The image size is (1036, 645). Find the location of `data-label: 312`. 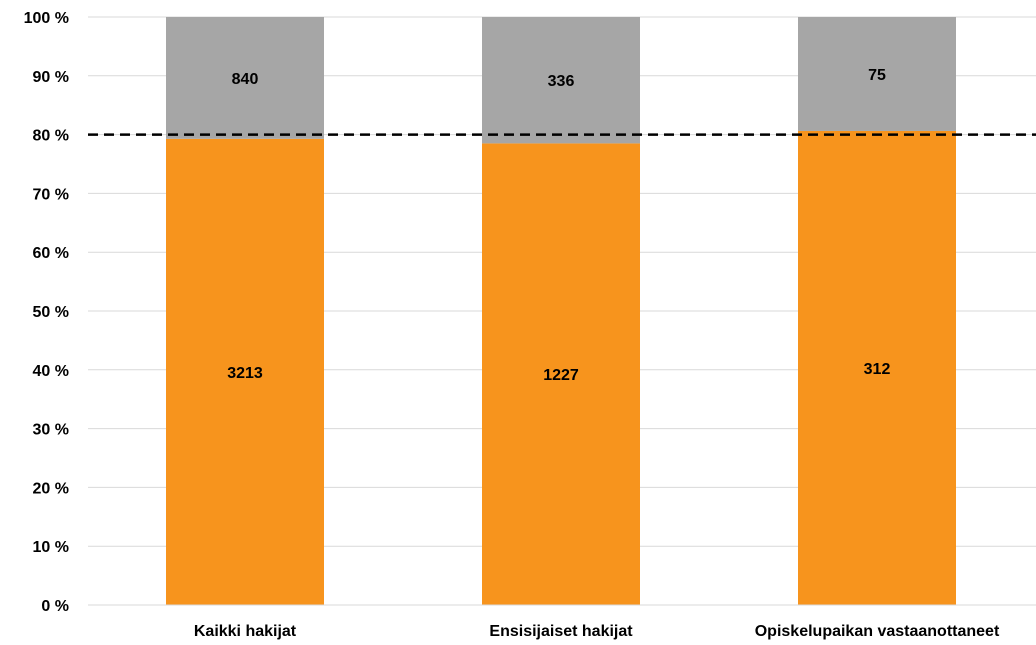

data-label: 312 is located at coordinates (877, 369).